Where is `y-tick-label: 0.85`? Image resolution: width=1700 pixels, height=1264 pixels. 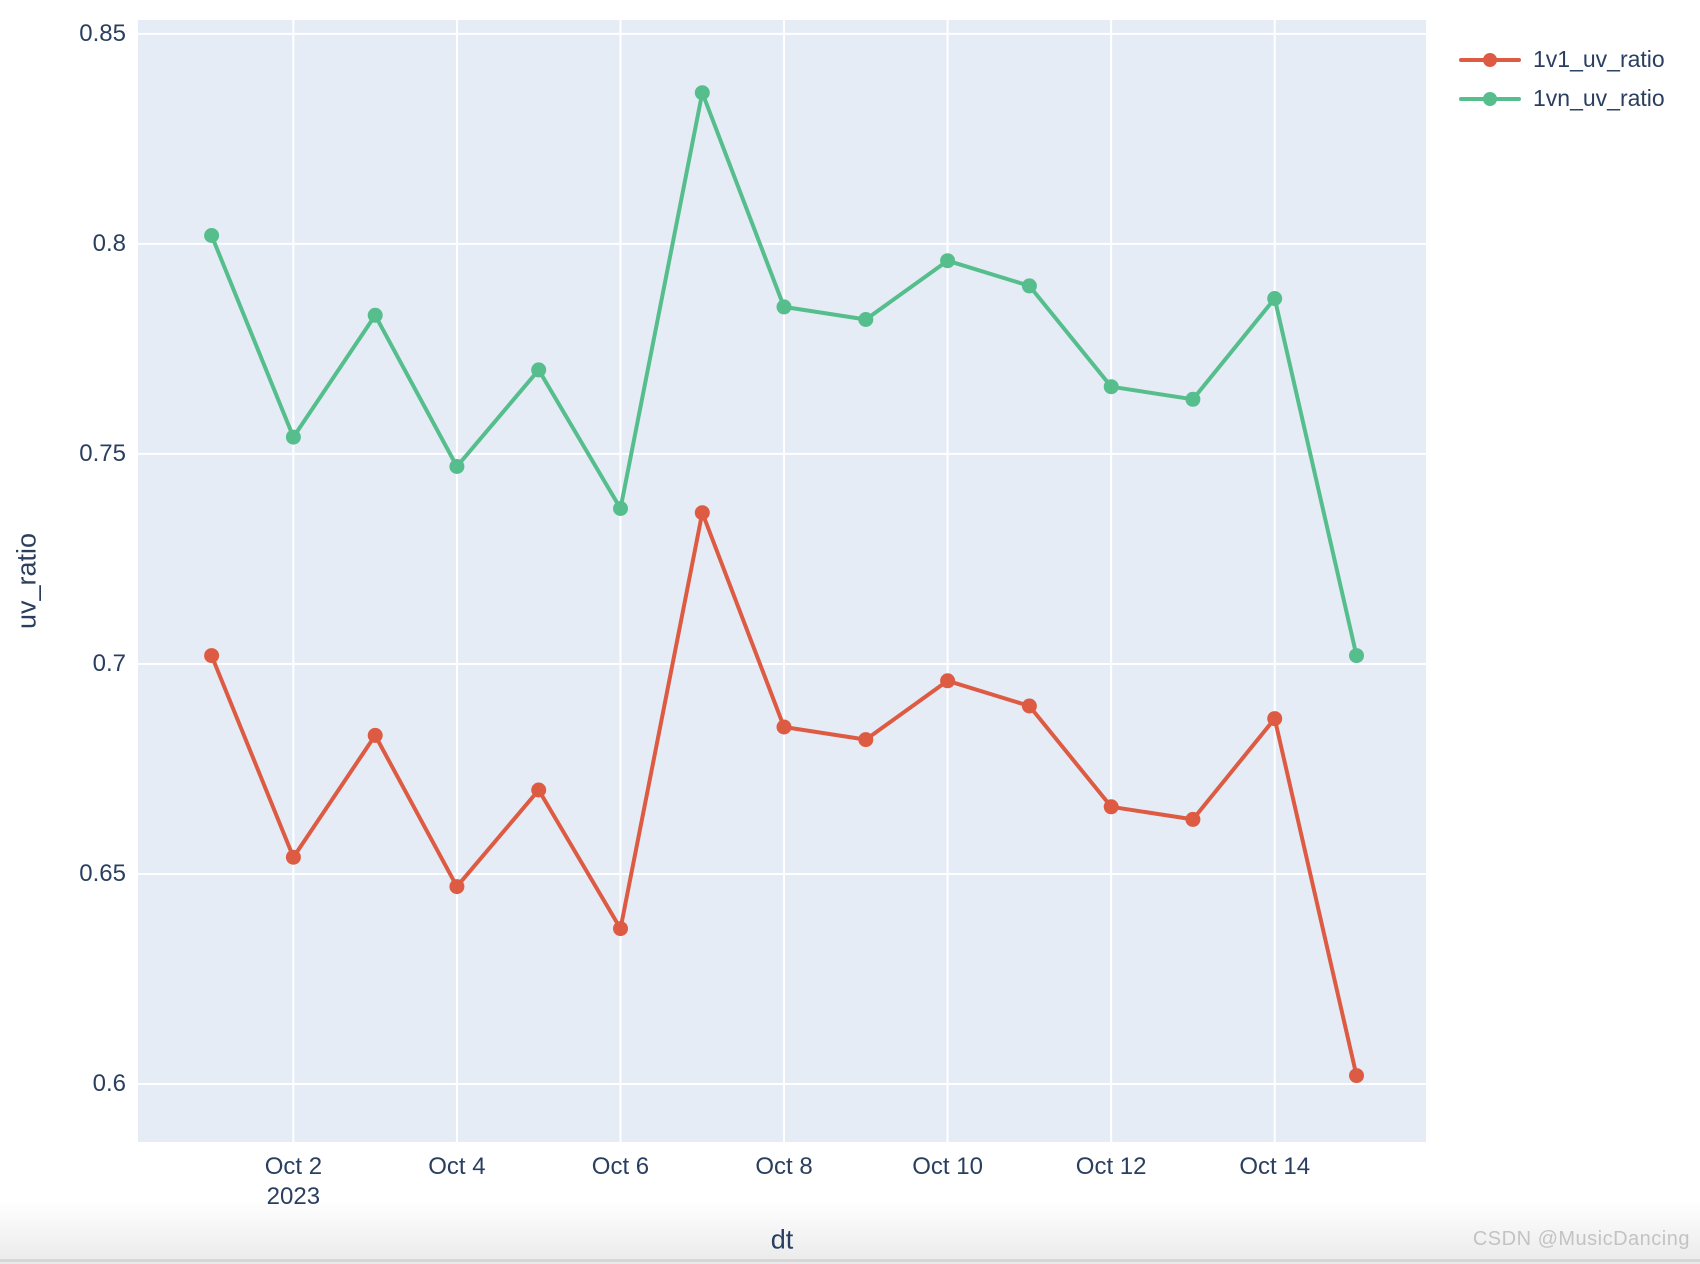
y-tick-label: 0.85 is located at coordinates (102, 33).